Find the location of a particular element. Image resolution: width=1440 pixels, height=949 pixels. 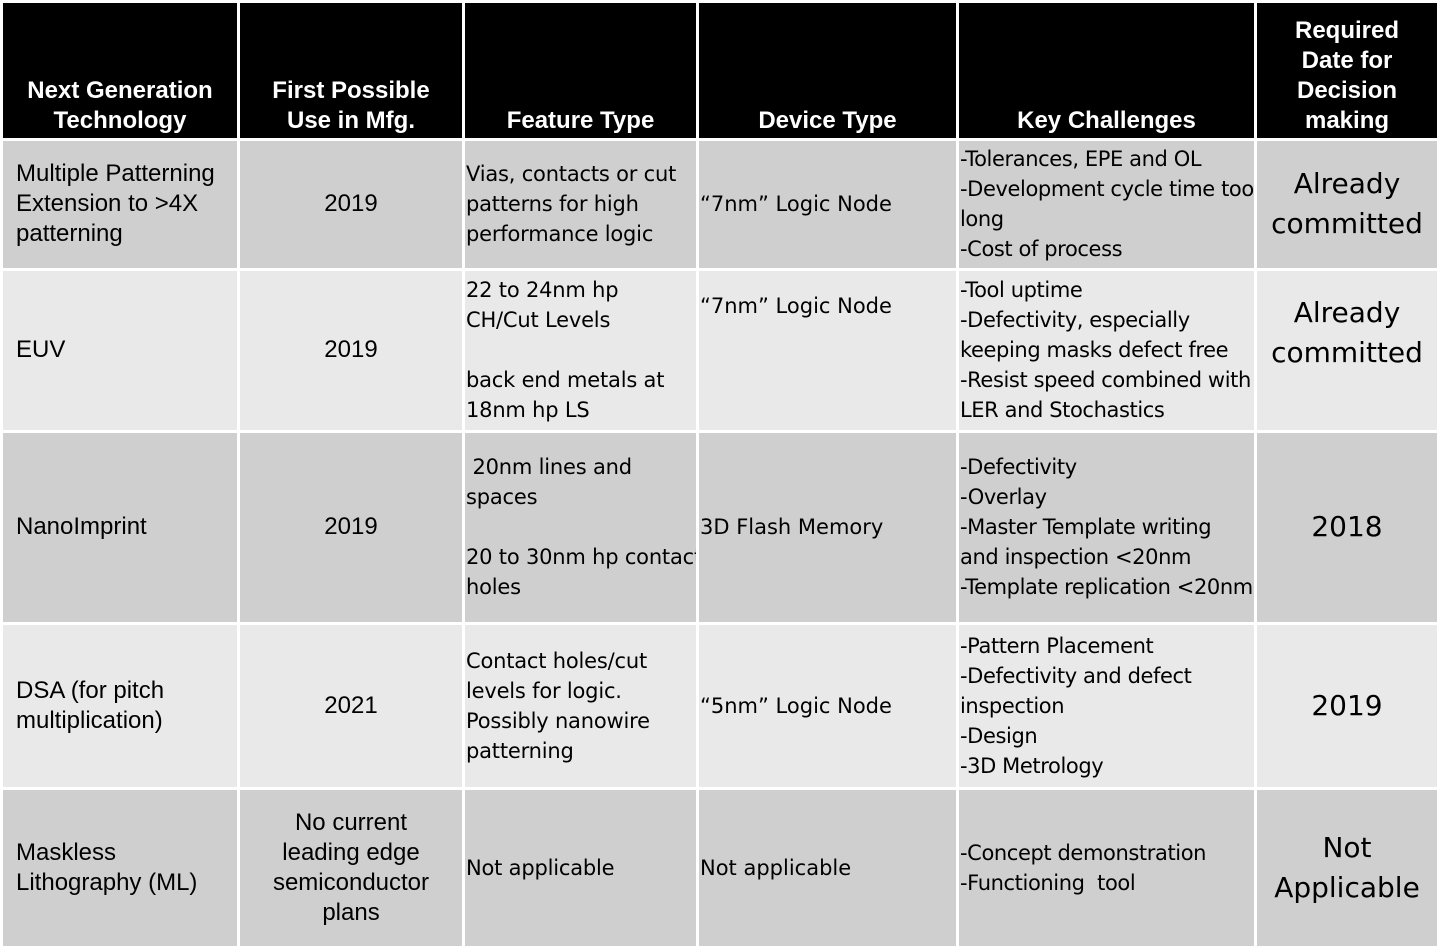

challenge-line: -Concept demonstration is located at coordinates (1083, 853).